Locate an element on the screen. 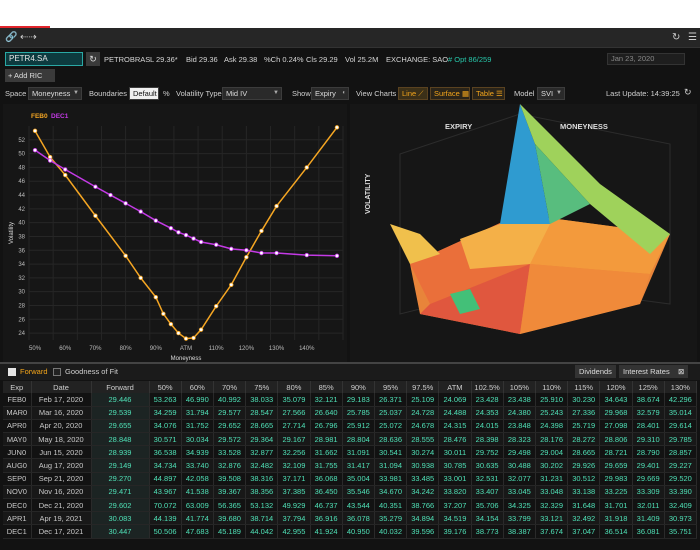  table-cell: 33.740 is located at coordinates (197, 465).